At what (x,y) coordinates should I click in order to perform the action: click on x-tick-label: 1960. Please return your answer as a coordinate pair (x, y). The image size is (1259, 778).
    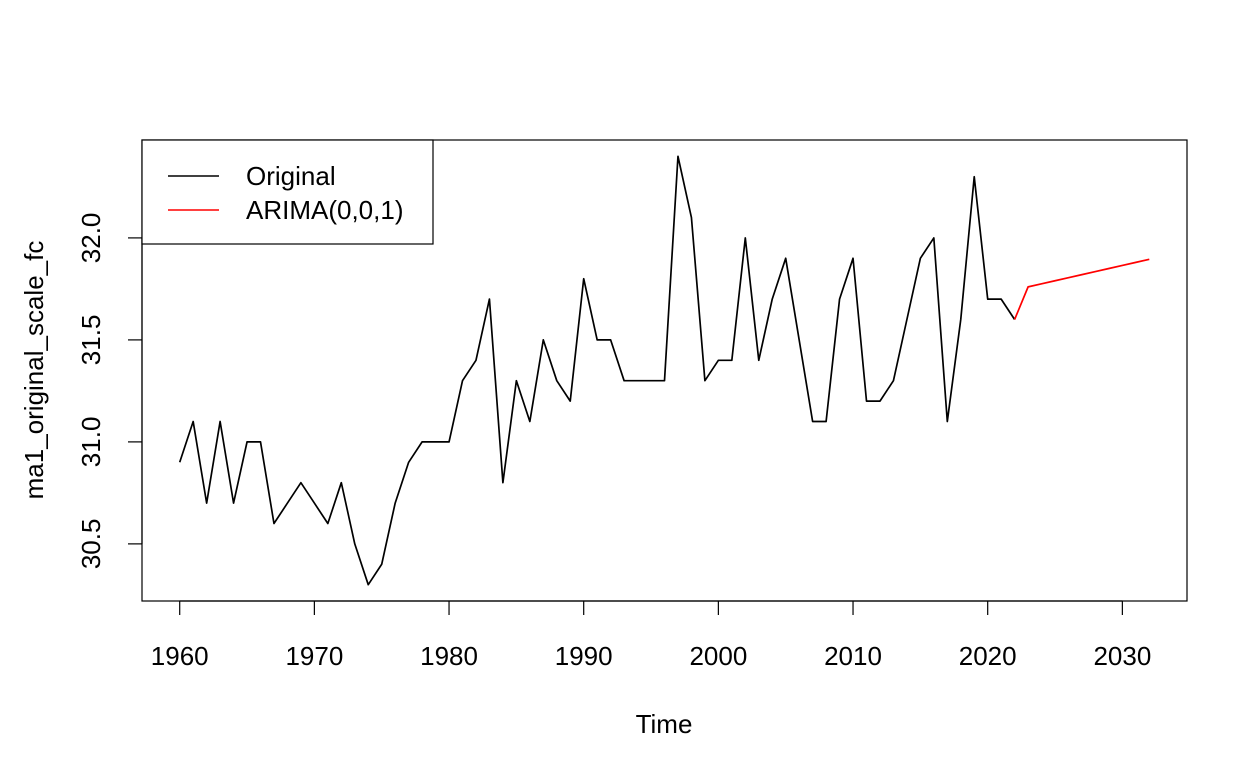
    Looking at the image, I should click on (180, 656).